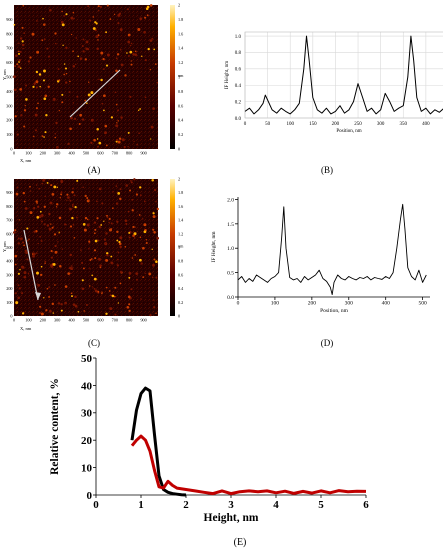 The image size is (443, 550). What do you see at coordinates (9, 233) in the screenshot?
I see `afm-ytick-label: 600` at bounding box center [9, 233].